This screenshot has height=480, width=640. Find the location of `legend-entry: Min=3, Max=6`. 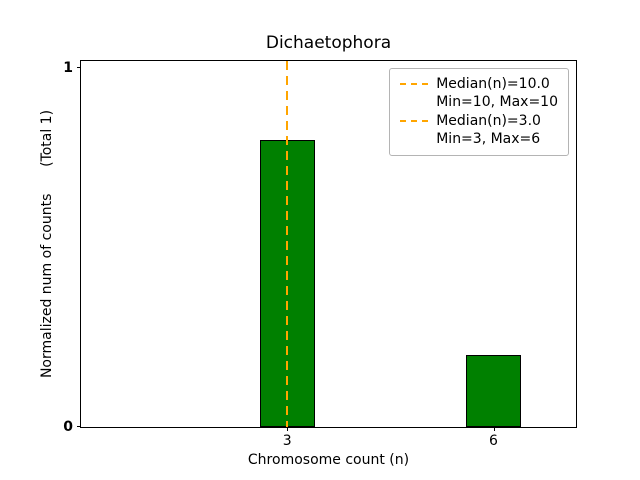

legend-entry: Min=3, Max=6 is located at coordinates (479, 139).